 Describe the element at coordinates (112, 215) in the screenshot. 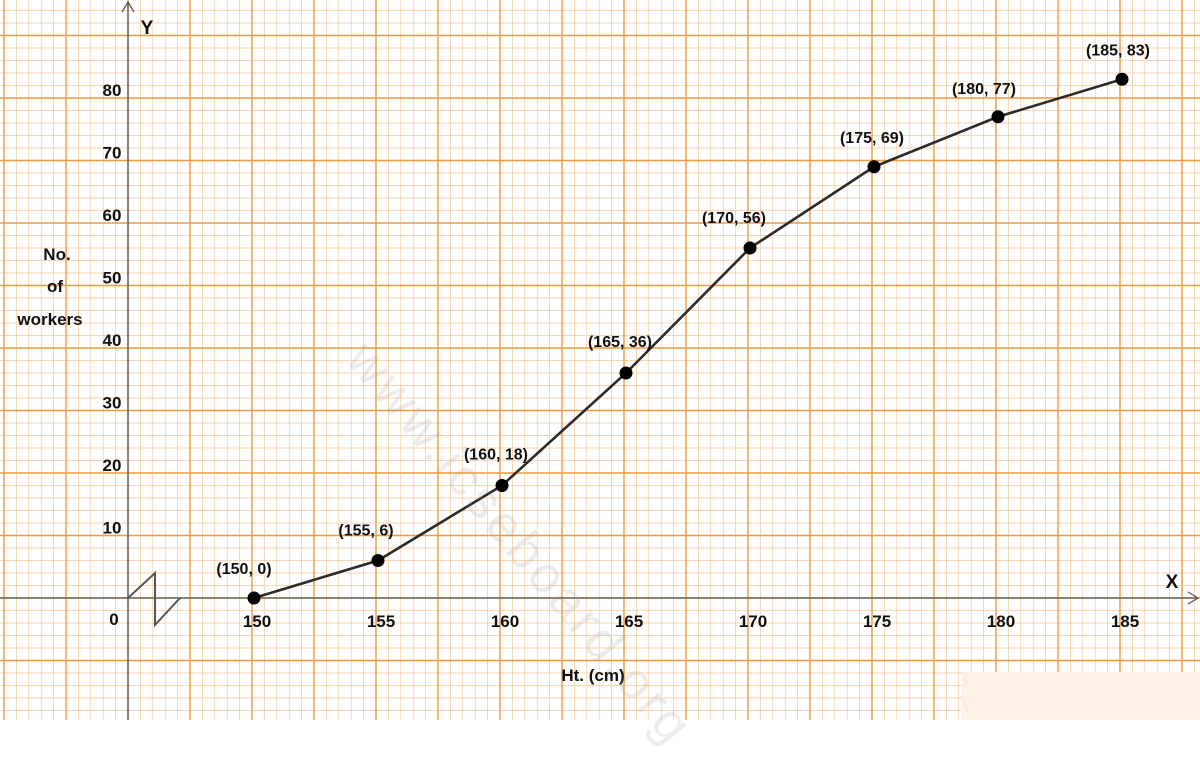

I see `y-tick-label: 60` at that location.